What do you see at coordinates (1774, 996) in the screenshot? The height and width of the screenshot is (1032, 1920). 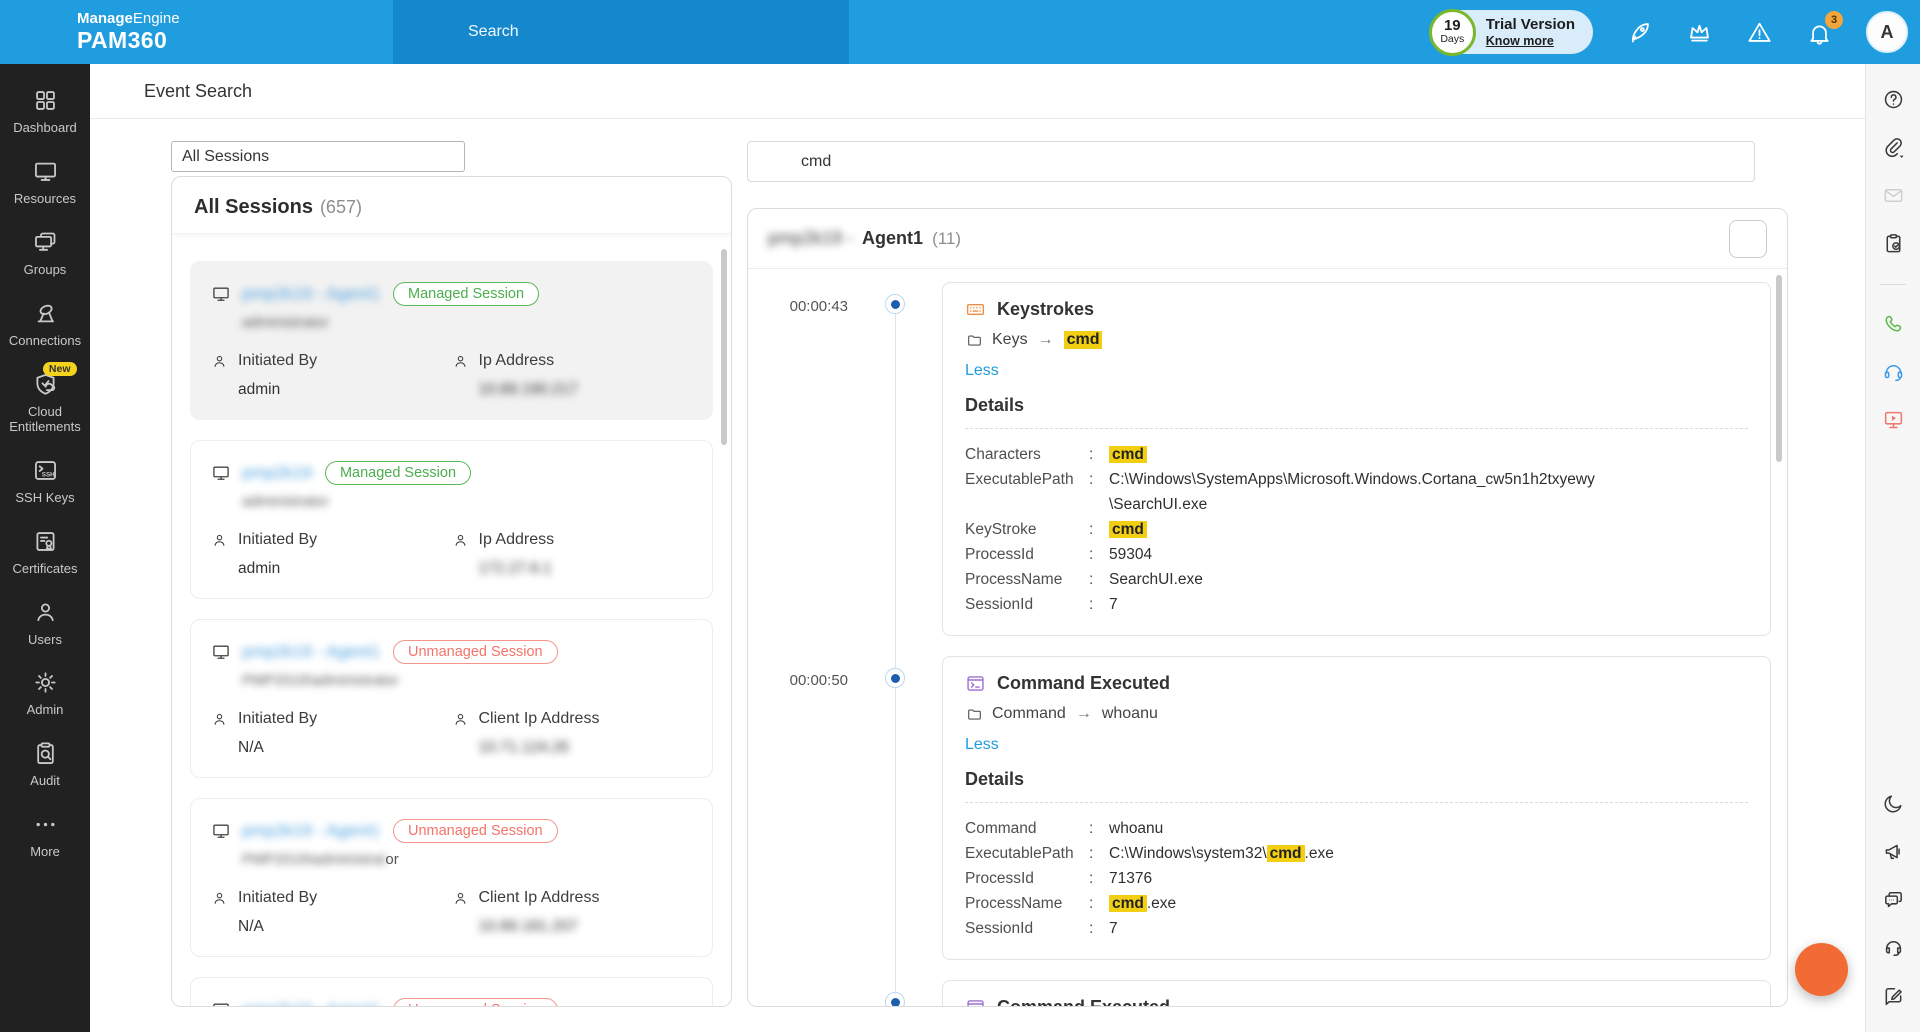 I see `scroll-down-icon` at bounding box center [1774, 996].